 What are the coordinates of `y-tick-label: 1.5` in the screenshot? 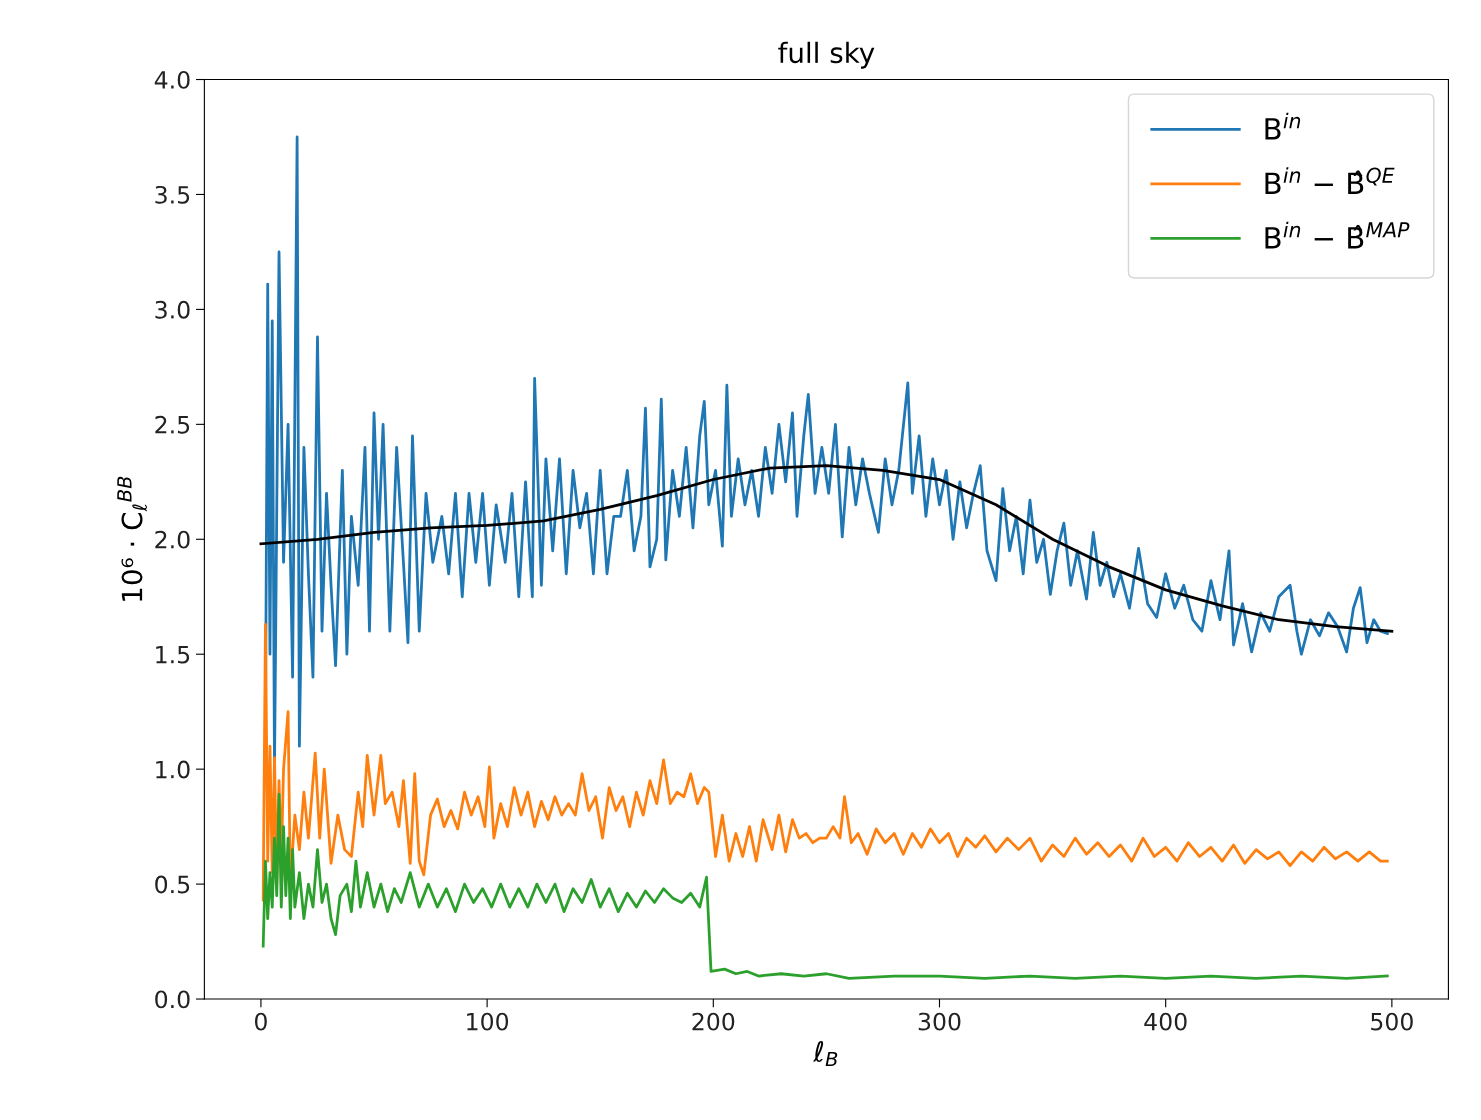 It's located at (173, 654).